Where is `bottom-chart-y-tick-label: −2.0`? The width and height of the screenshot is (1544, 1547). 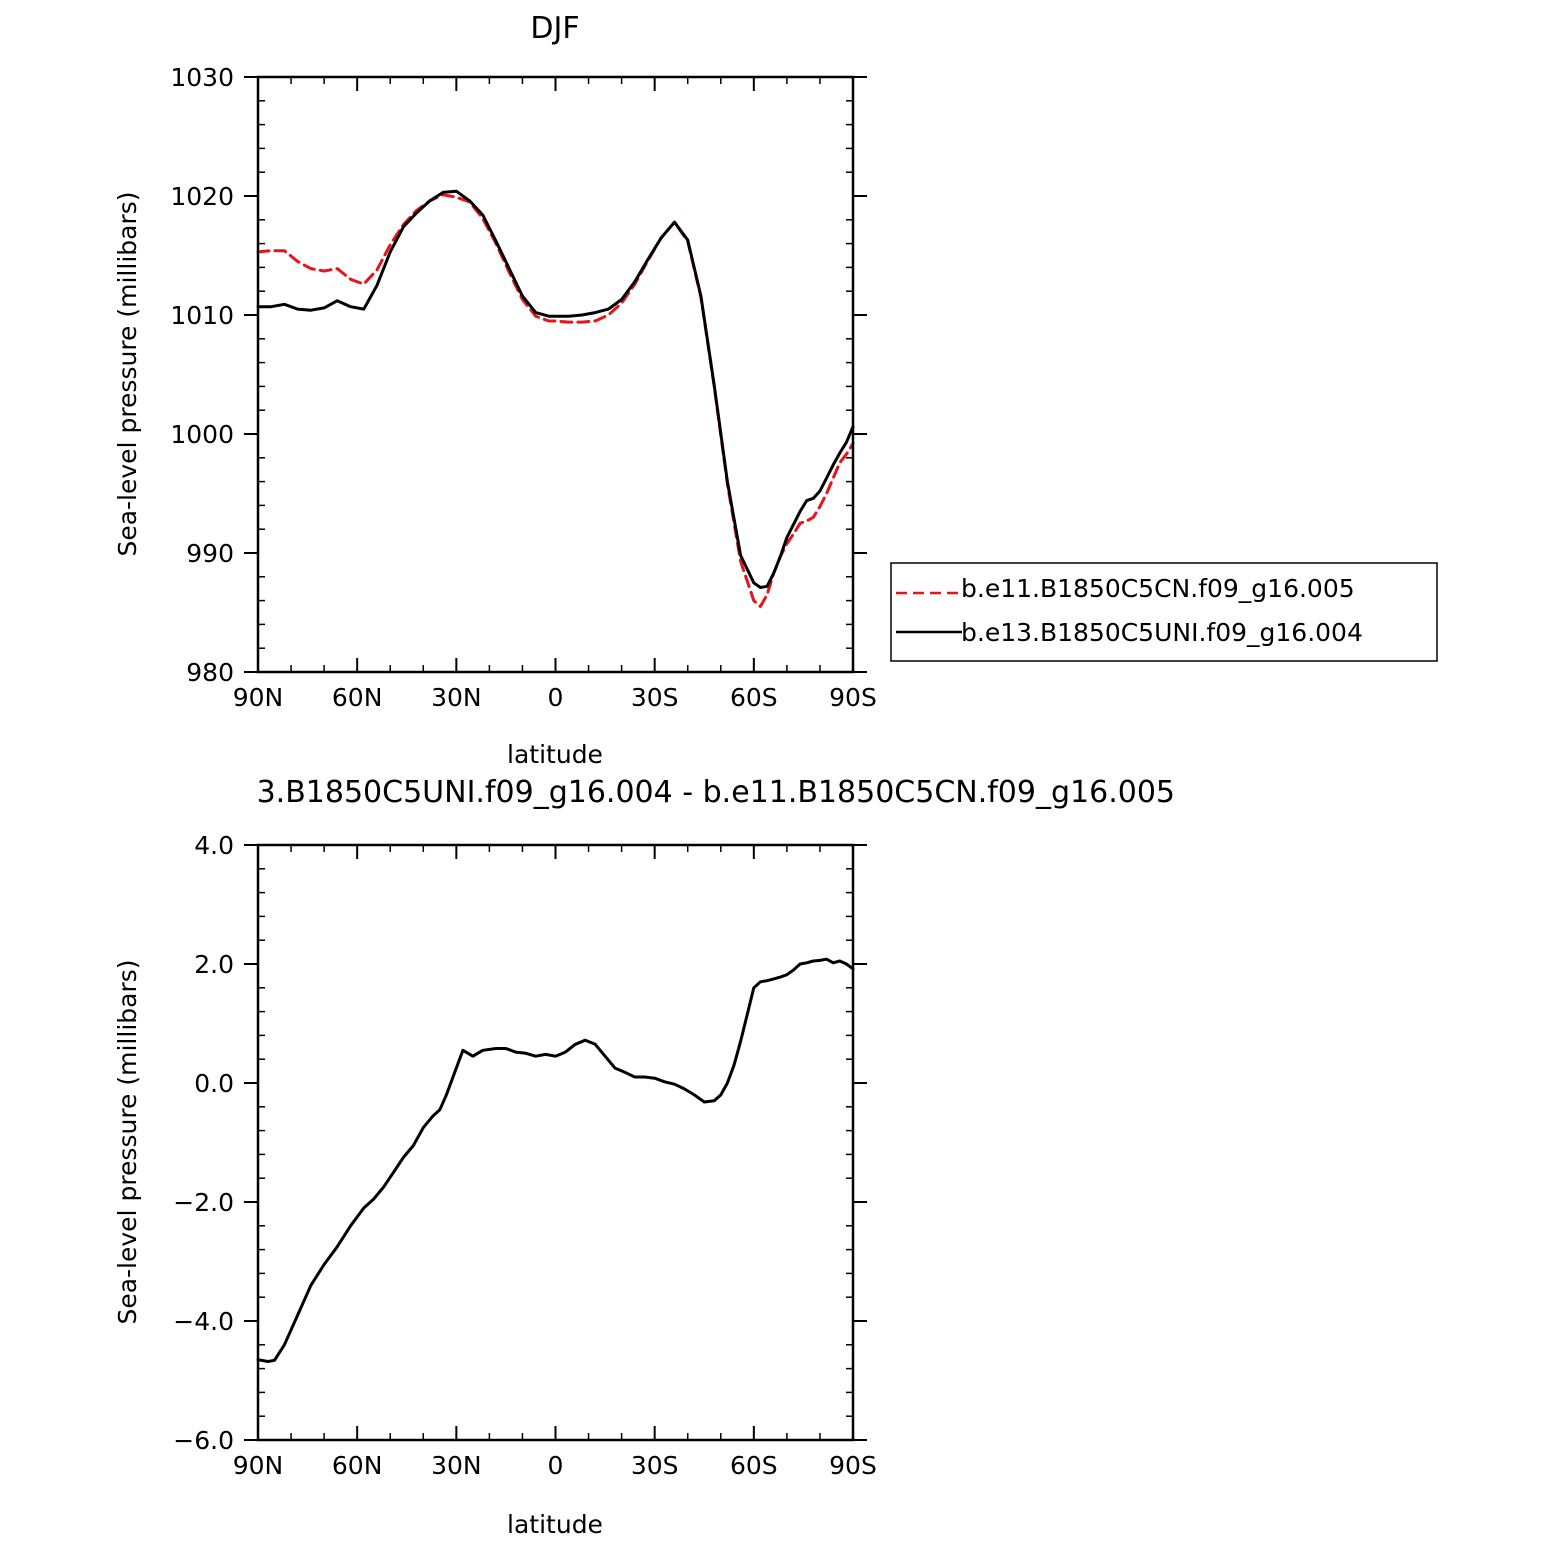 bottom-chart-y-tick-label: −2.0 is located at coordinates (203, 1202).